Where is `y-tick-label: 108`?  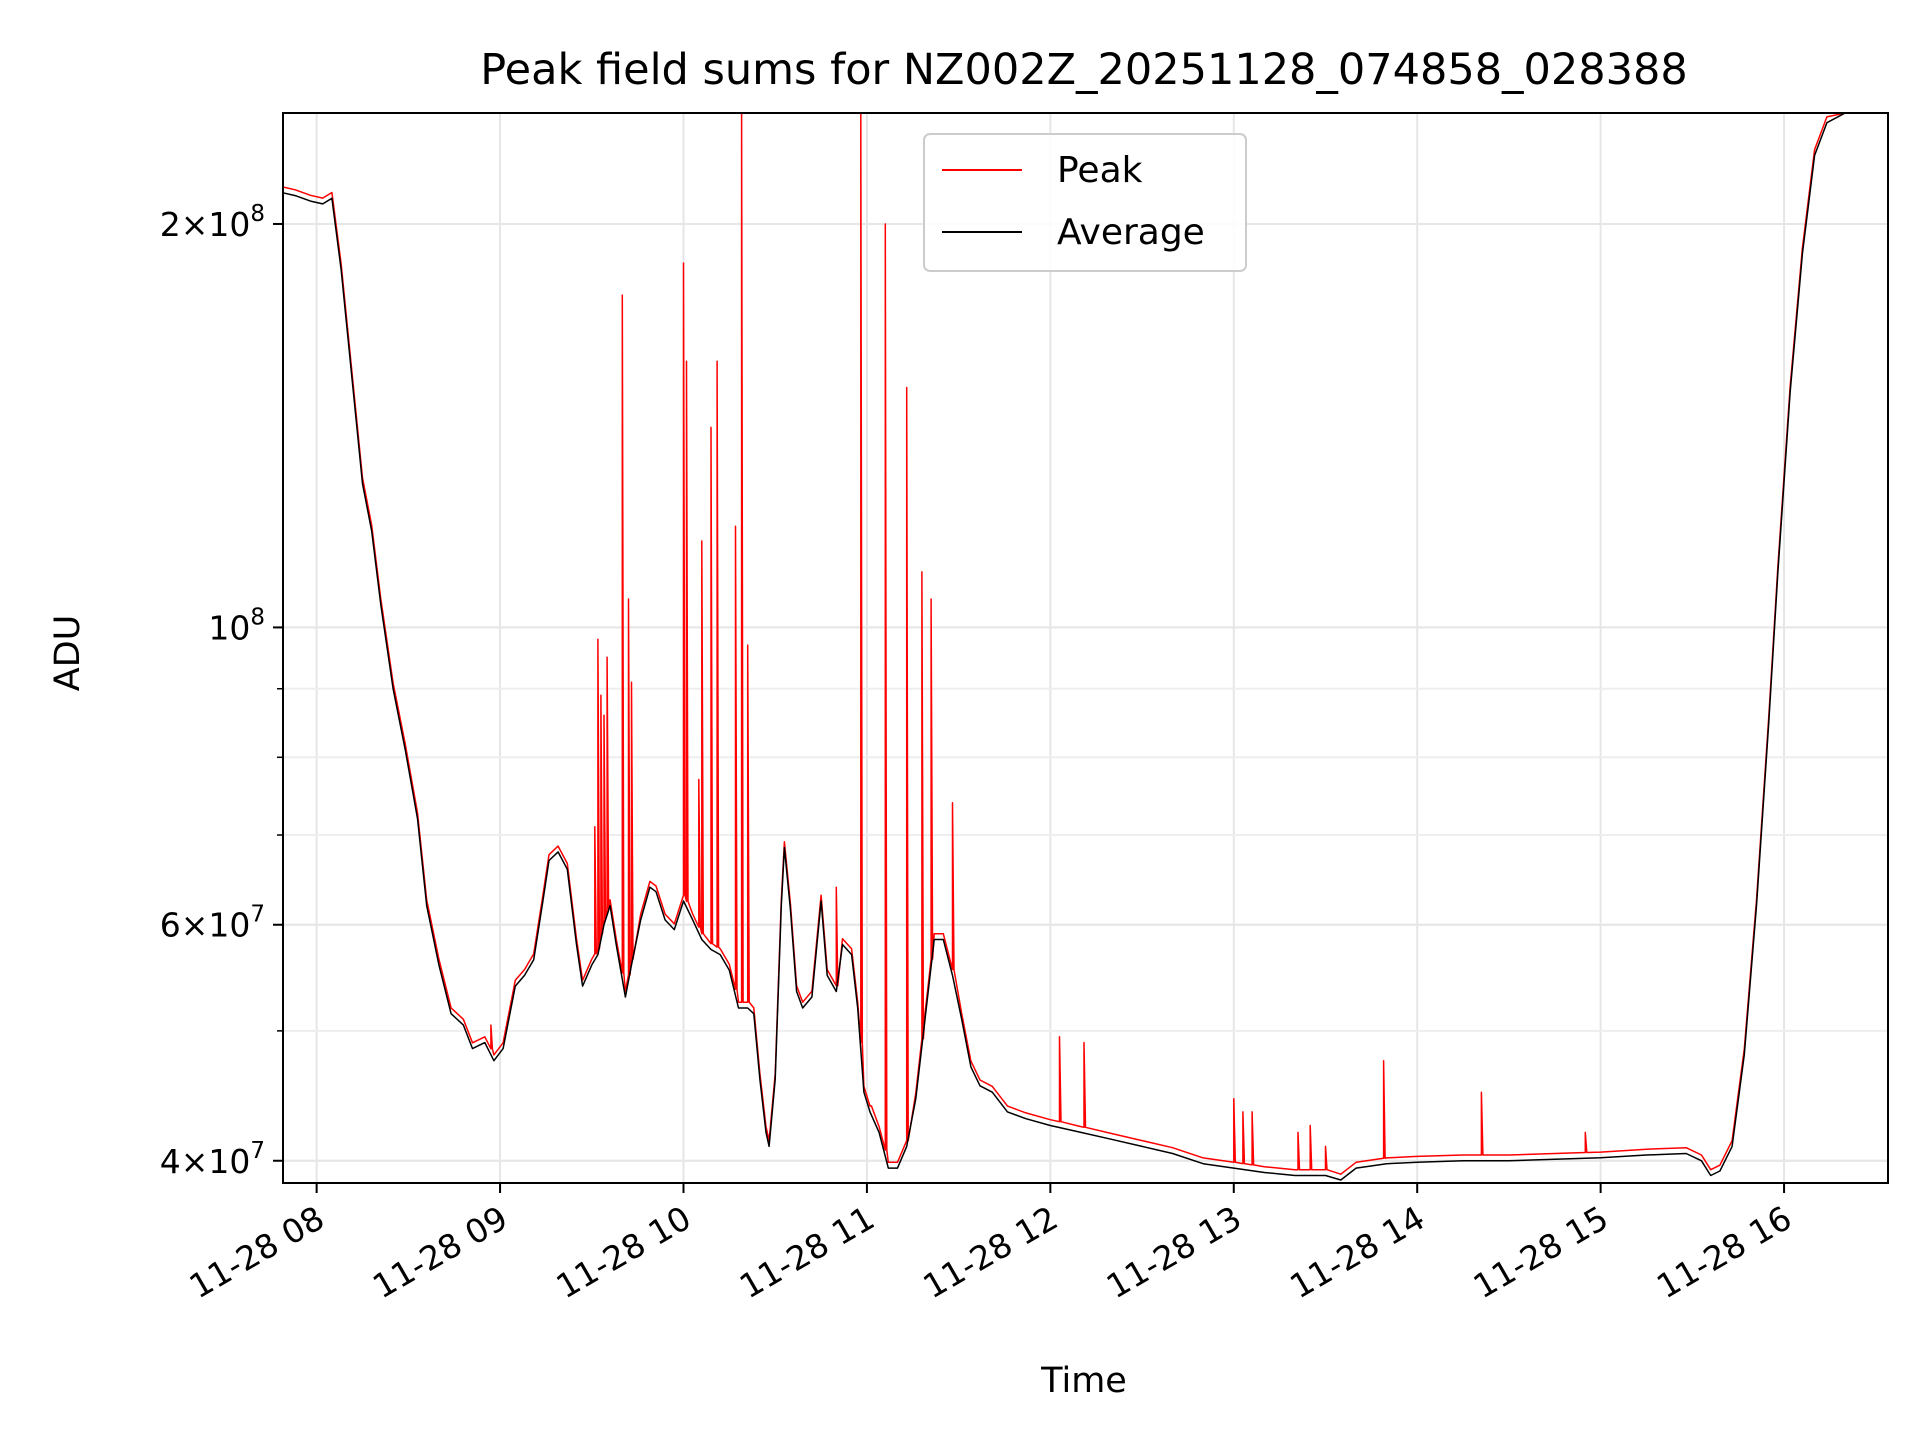
y-tick-label: 108 is located at coordinates (236, 625).